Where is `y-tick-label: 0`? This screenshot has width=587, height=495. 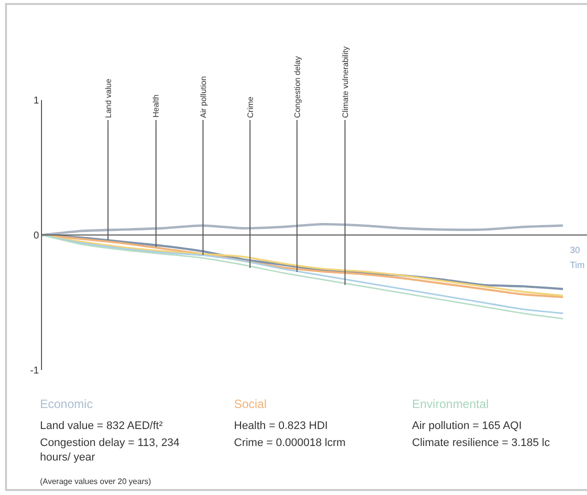
y-tick-label: 0 is located at coordinates (36, 236).